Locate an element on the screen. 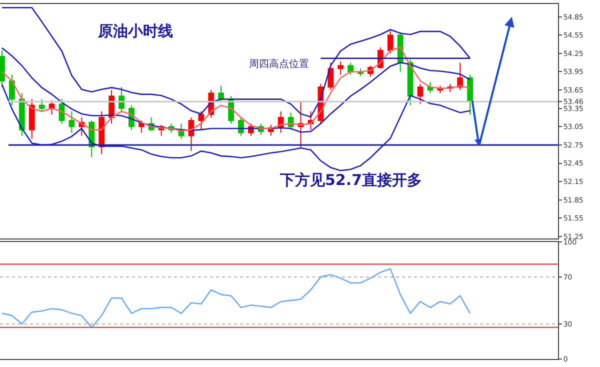  annotation: 下方见52.7直接开多 is located at coordinates (350, 180).